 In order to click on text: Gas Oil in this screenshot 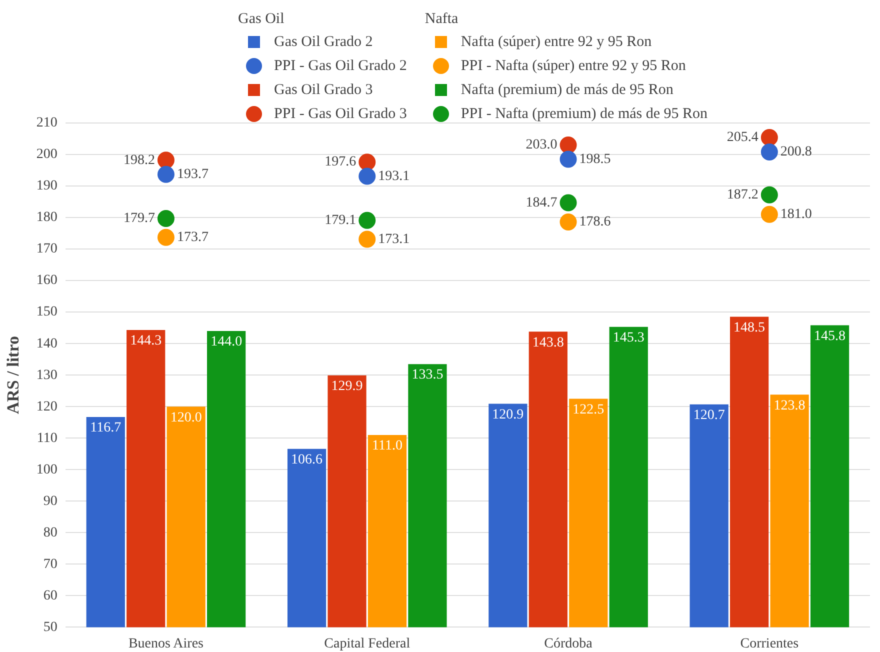, I will do `click(262, 19)`.